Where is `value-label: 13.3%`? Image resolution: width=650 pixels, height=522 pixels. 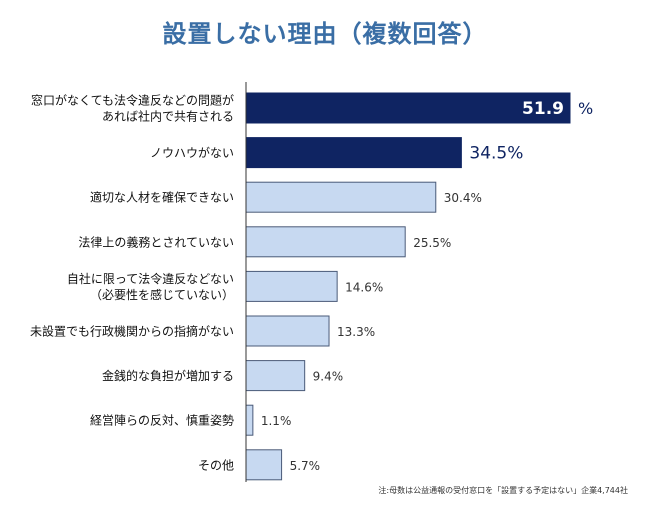
value-label: 13.3% is located at coordinates (356, 332).